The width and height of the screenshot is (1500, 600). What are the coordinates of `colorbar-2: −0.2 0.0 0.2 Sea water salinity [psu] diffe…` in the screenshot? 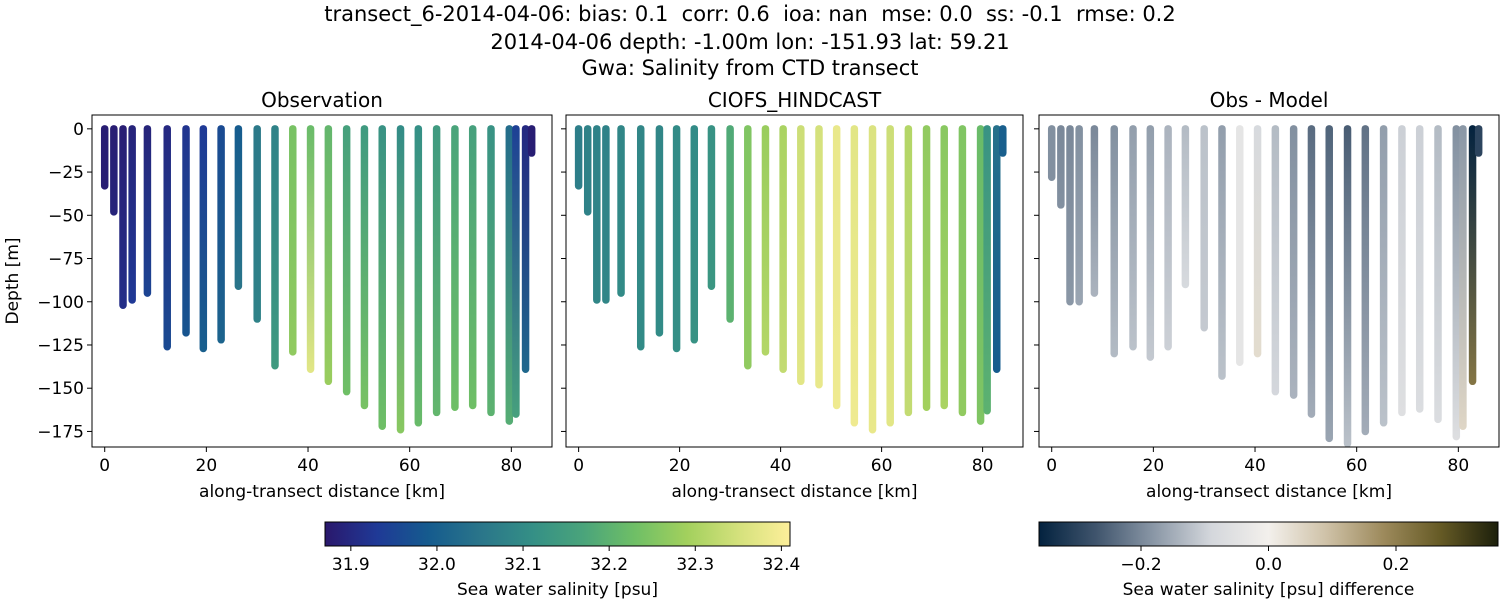 It's located at (1268, 560).